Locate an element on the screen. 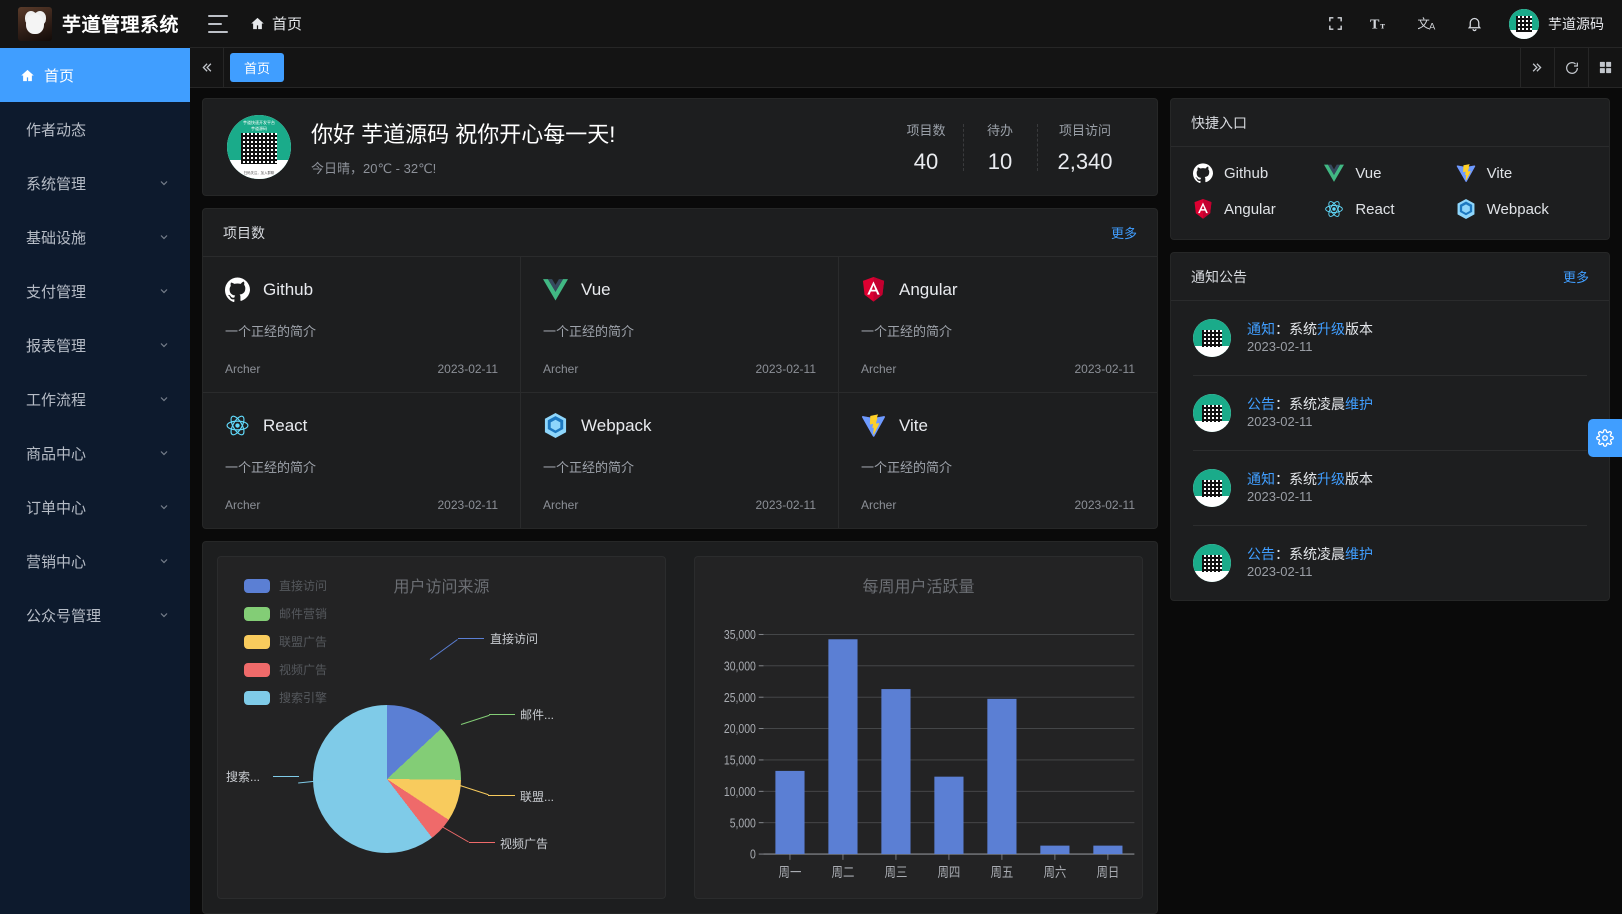 The image size is (1622, 914). project-card: Vite 一个正经的简介 Archer 2023-02-11 is located at coordinates (998, 460).